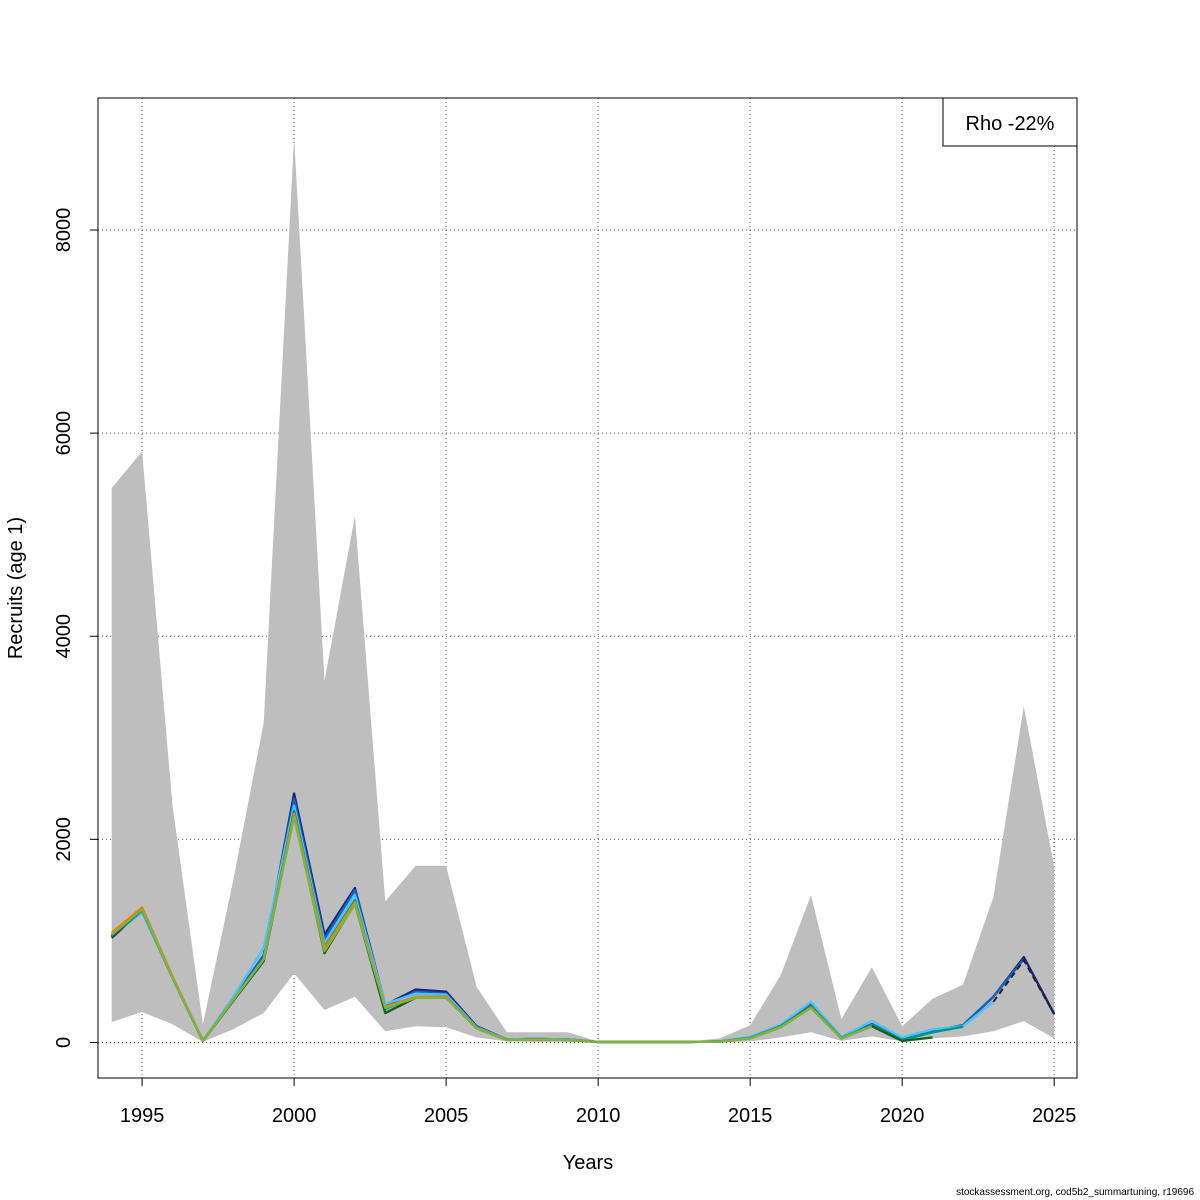 The image size is (1200, 1200). I want to click on x-tick-label: 2020, so click(902, 1116).